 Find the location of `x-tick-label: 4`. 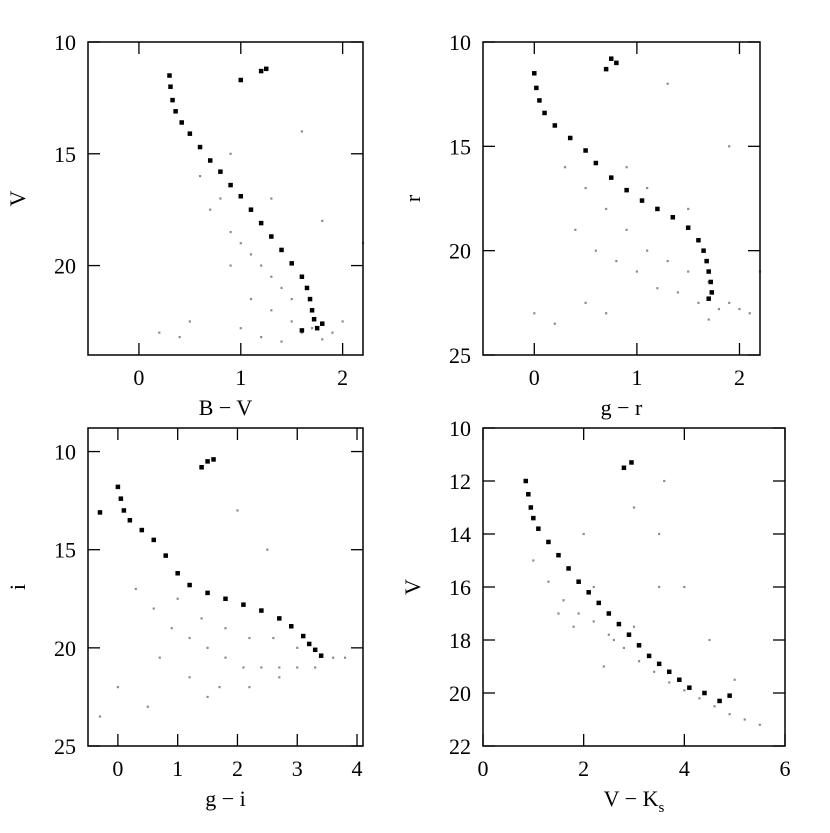

x-tick-label: 4 is located at coordinates (357, 768).